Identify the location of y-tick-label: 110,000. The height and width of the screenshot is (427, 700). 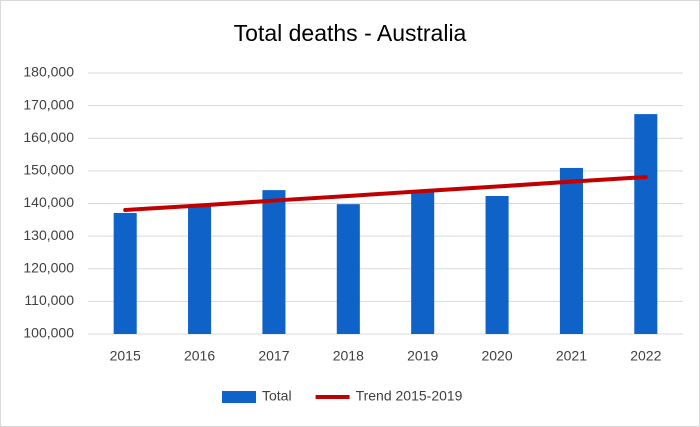
(49, 300).